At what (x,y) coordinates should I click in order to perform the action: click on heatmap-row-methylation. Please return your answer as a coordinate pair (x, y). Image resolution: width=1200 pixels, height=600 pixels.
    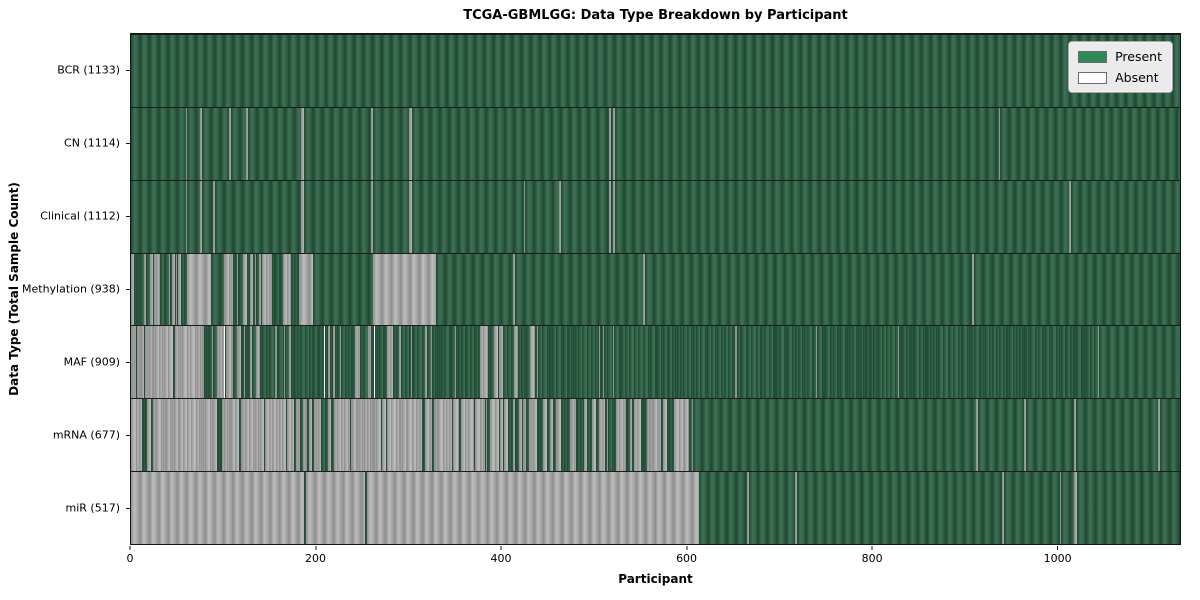
    Looking at the image, I should click on (655, 289).